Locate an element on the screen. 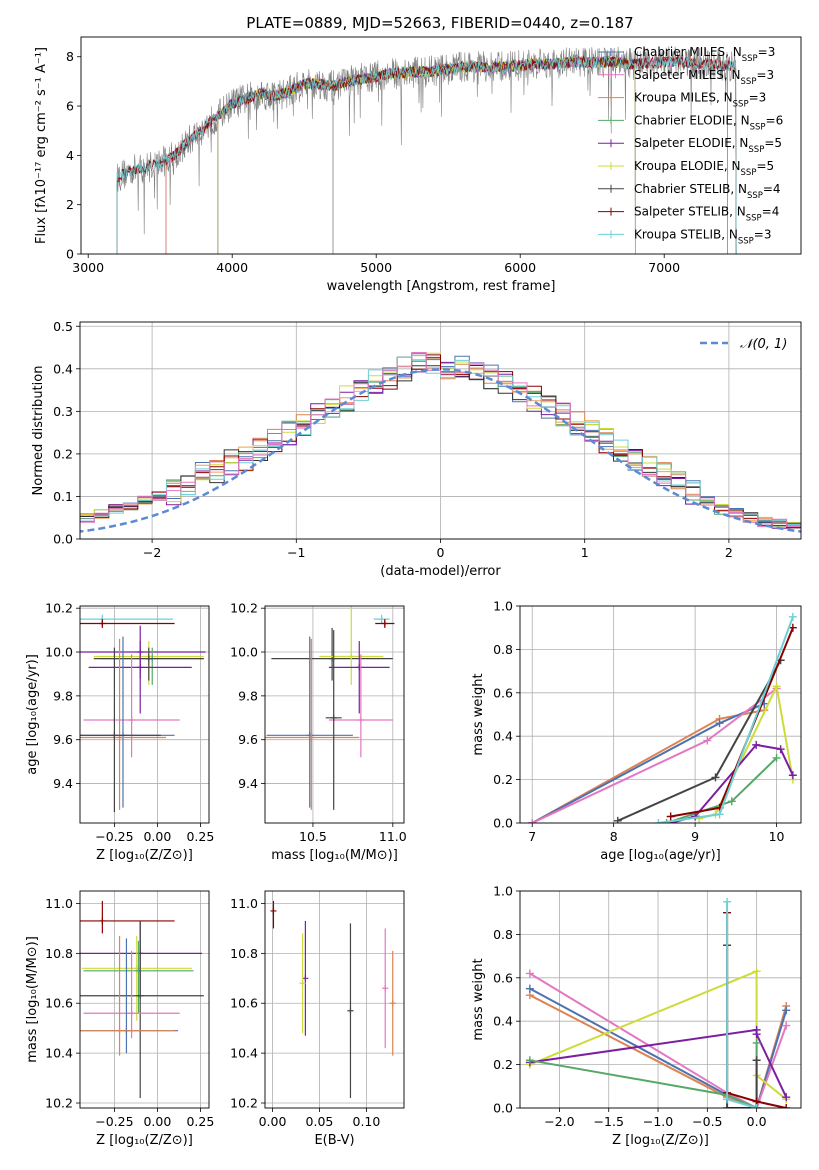 The image size is (819, 1170). y-tick-label: 10.0 is located at coordinates (244, 652).